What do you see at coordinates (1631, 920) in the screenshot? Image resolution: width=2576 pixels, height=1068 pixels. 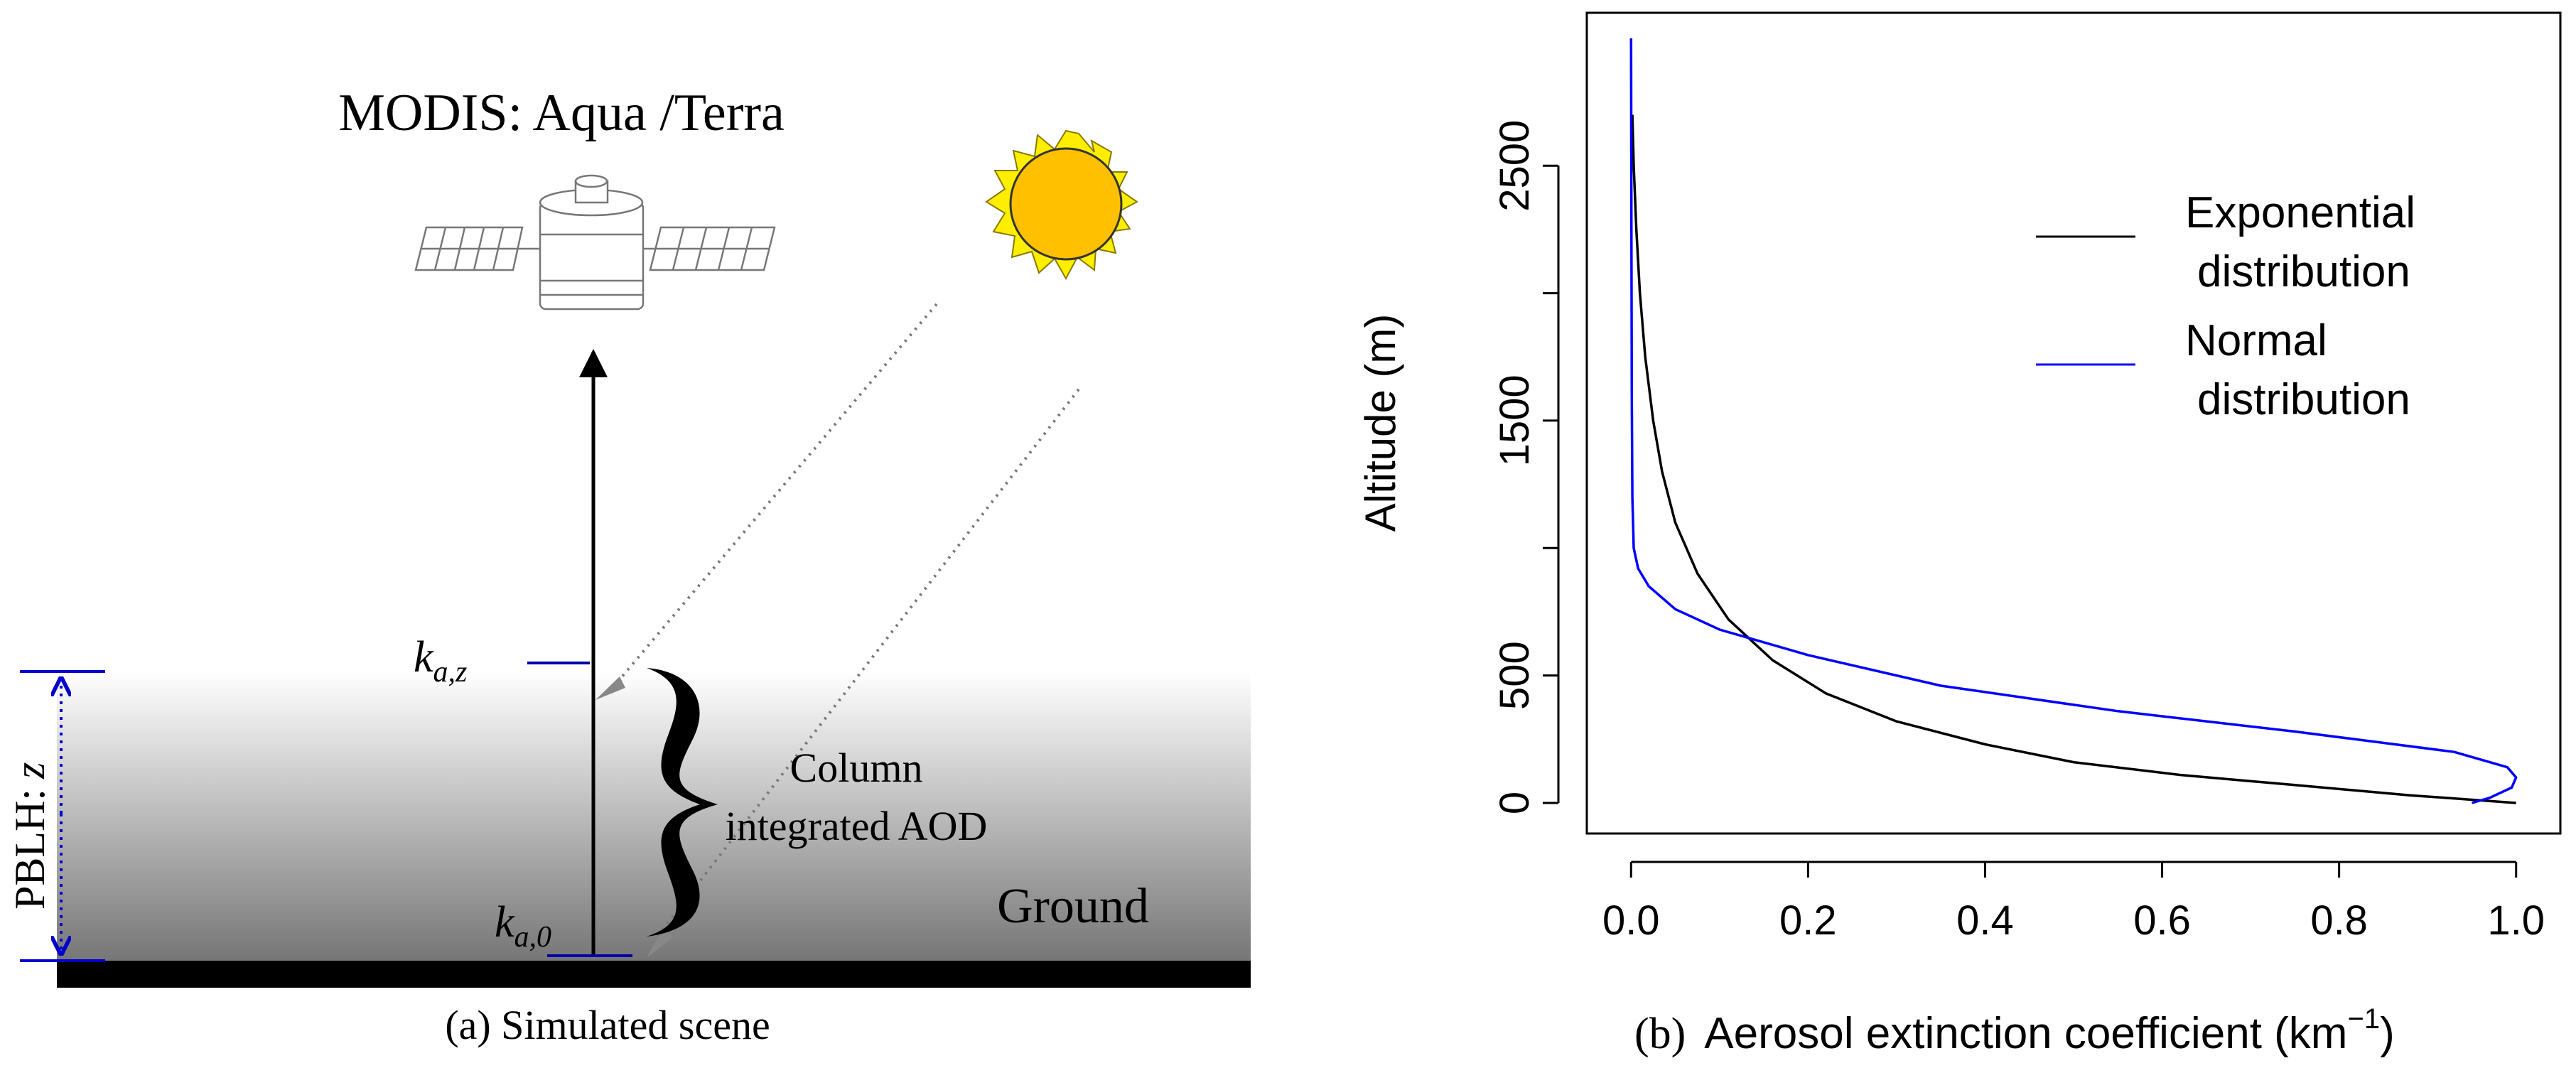 I see `x-tick-label: 0.0` at bounding box center [1631, 920].